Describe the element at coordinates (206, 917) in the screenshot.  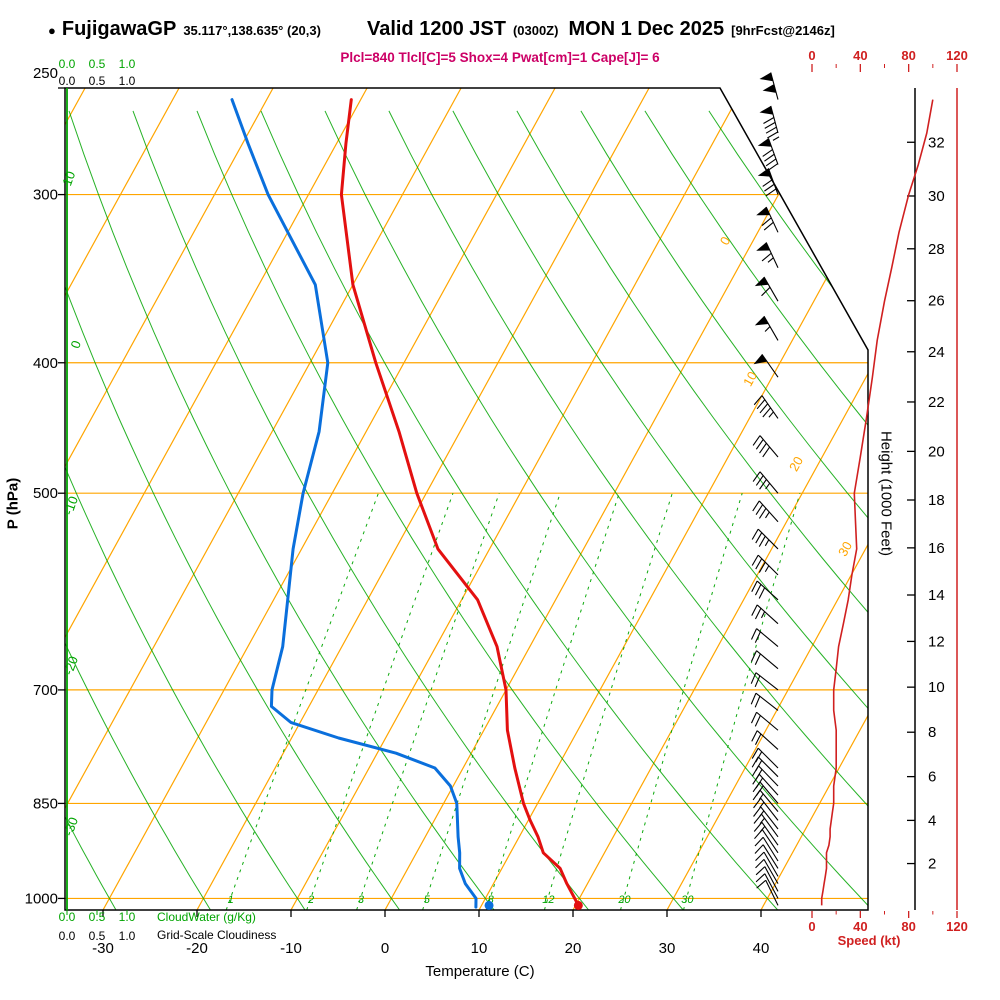
I see `cloudwater-label: CloudWater (g/Kg)` at that location.